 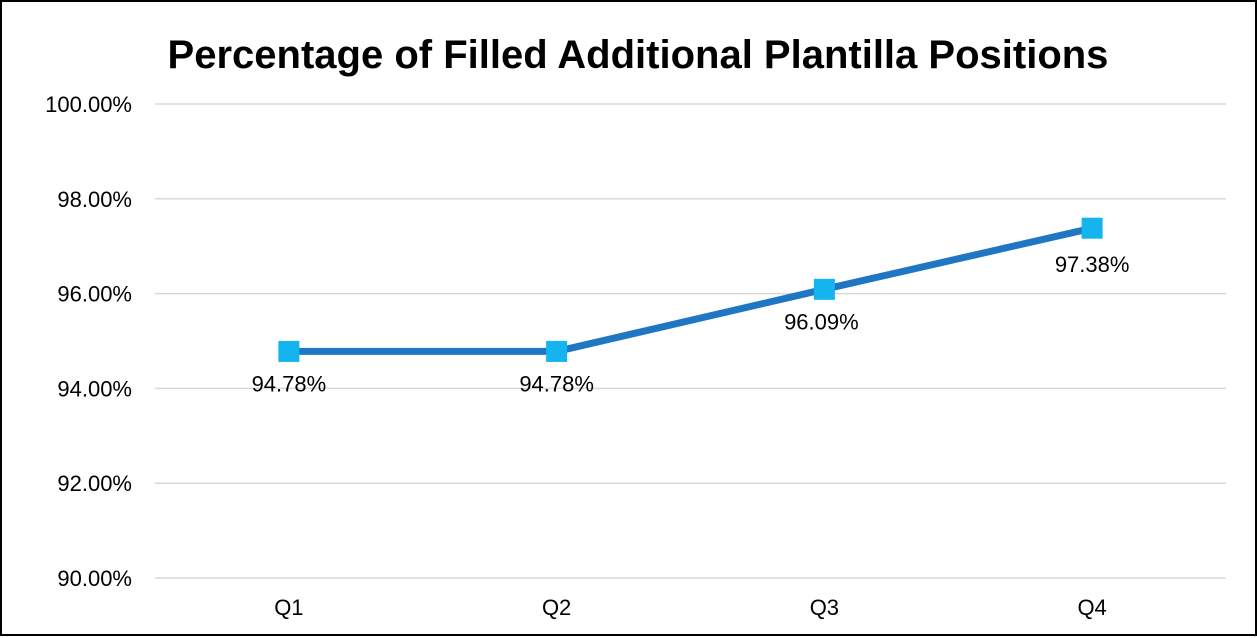 I want to click on y-tick-label: 98.00%, so click(x=94, y=199).